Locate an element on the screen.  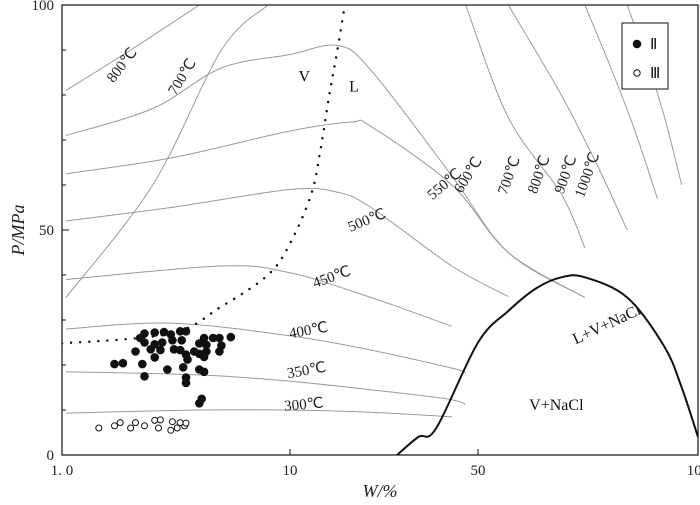
isotherm-350℃ is located at coordinates (265, 388).